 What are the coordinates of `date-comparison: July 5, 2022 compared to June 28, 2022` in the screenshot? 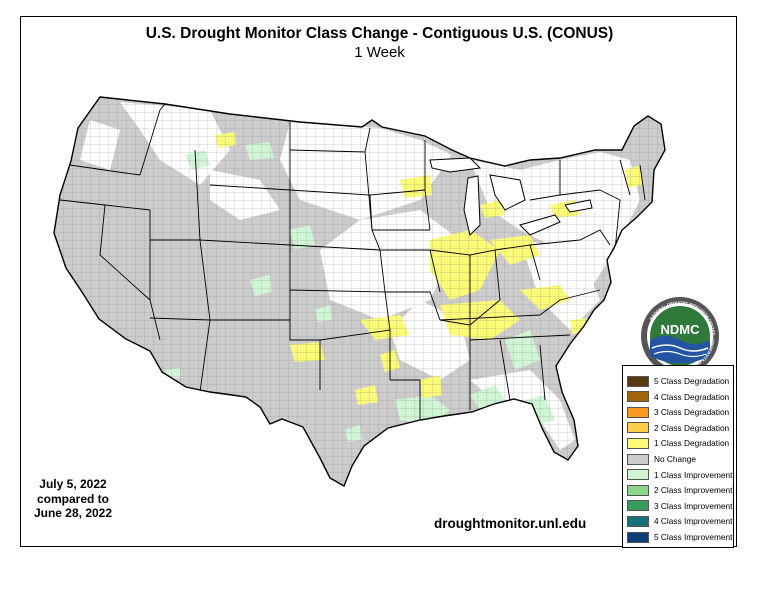 It's located at (73, 499).